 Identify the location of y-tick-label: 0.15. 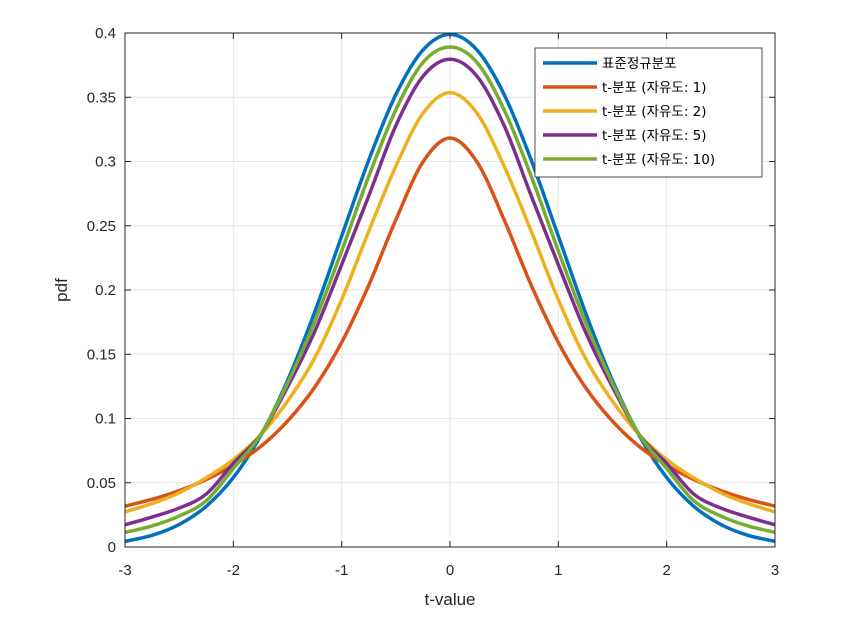
(101, 354).